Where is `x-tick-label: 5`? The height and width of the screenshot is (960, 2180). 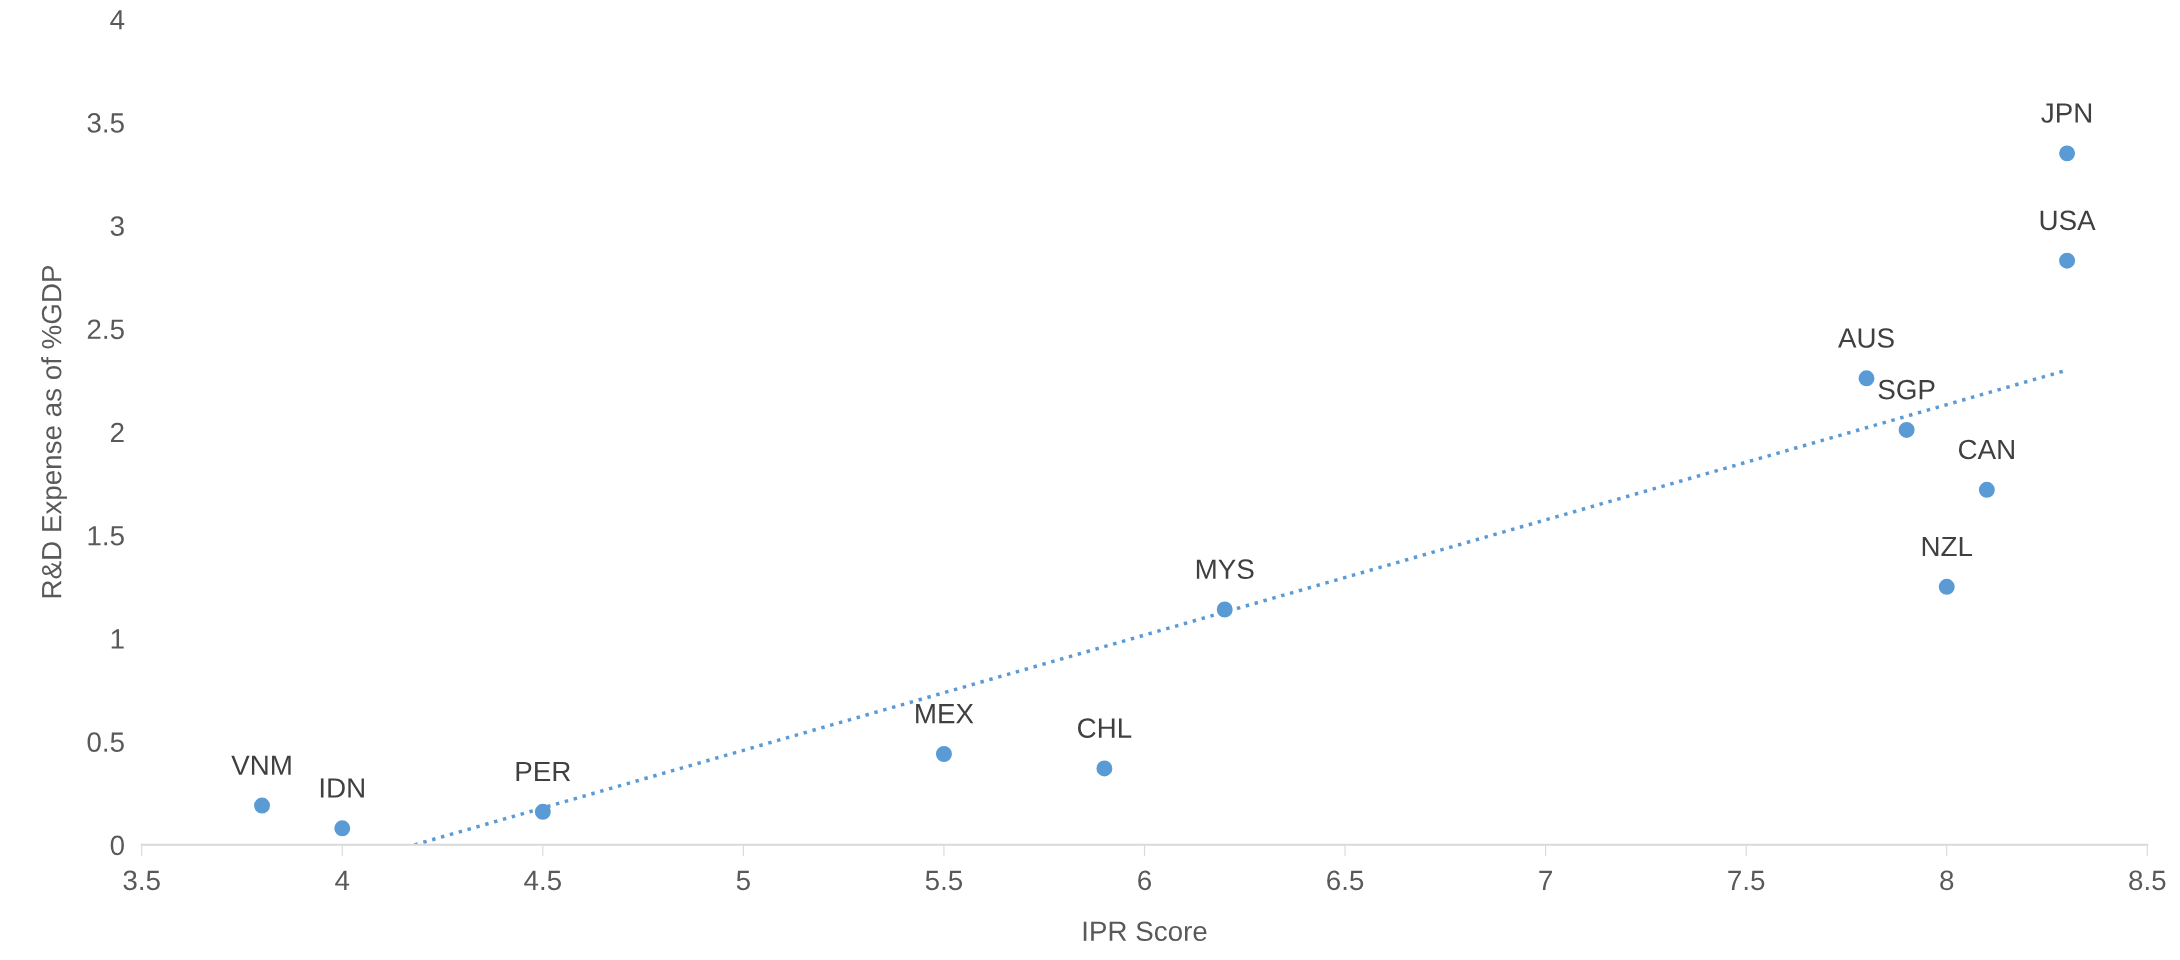
x-tick-label: 5 is located at coordinates (743, 880).